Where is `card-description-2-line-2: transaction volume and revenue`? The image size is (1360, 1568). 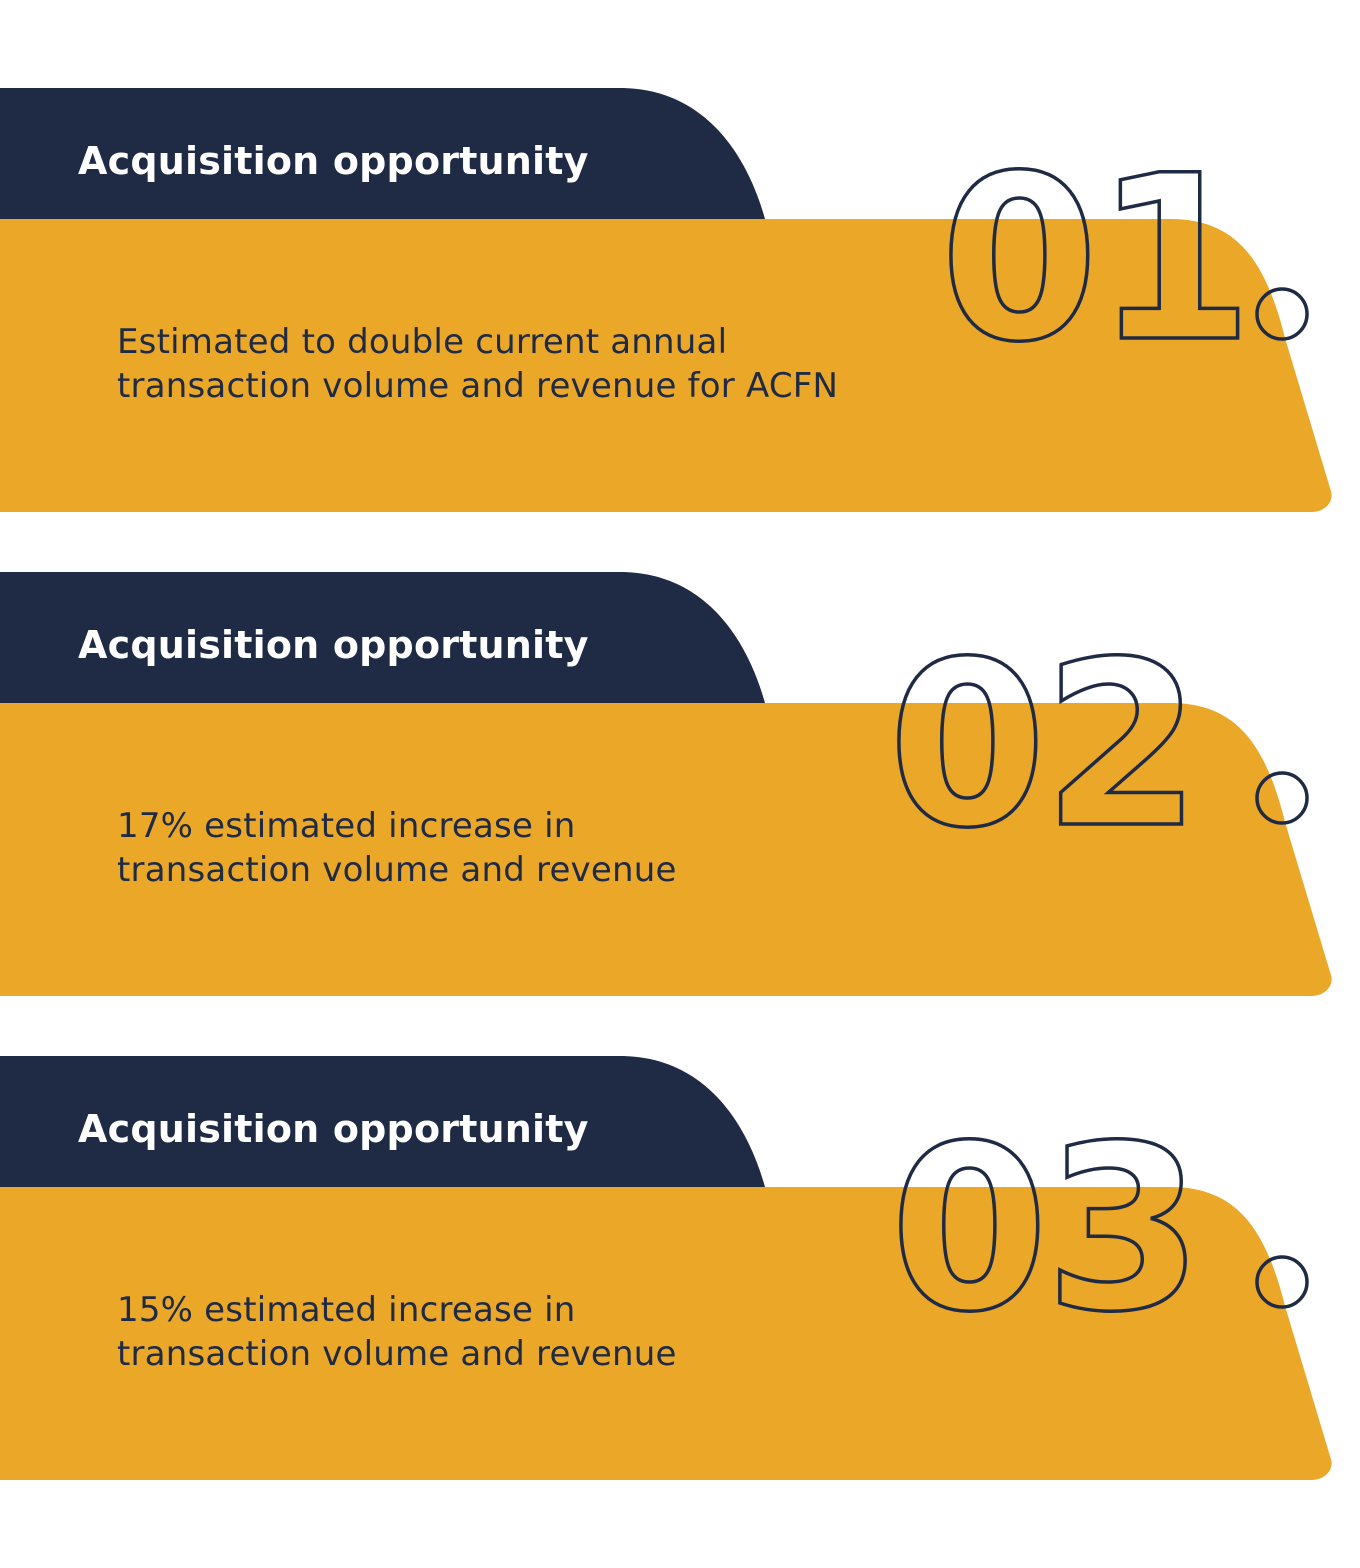
card-description-2-line-2: transaction volume and revenue is located at coordinates (397, 870).